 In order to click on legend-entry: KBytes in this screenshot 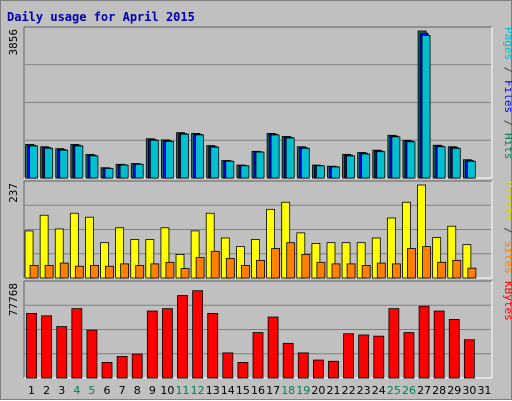, I will do `click(507, 301)`.